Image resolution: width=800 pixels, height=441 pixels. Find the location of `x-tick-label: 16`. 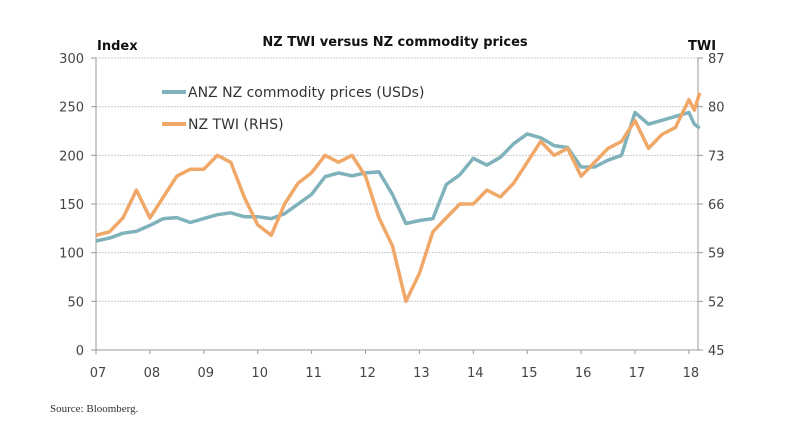

x-tick-label: 16 is located at coordinates (583, 373).